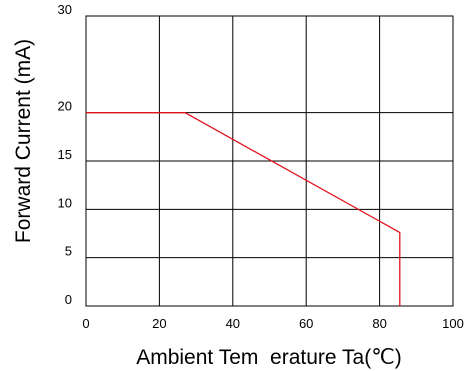  What do you see at coordinates (306, 323) in the screenshot?
I see `x-tick-label: 60` at bounding box center [306, 323].